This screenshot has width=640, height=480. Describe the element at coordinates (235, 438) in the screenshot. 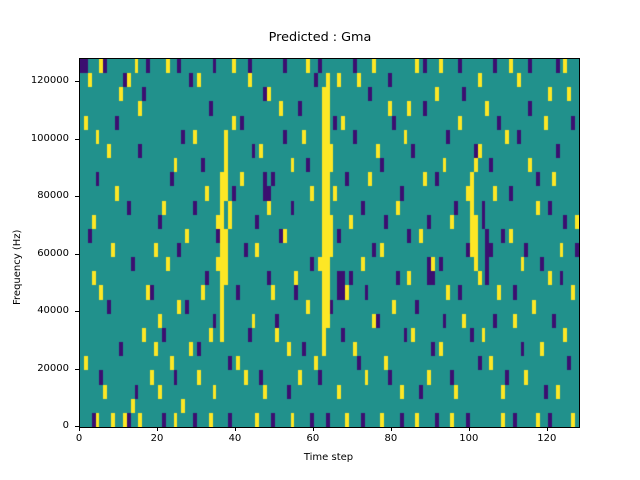

I see `x-tick-label: 40` at that location.